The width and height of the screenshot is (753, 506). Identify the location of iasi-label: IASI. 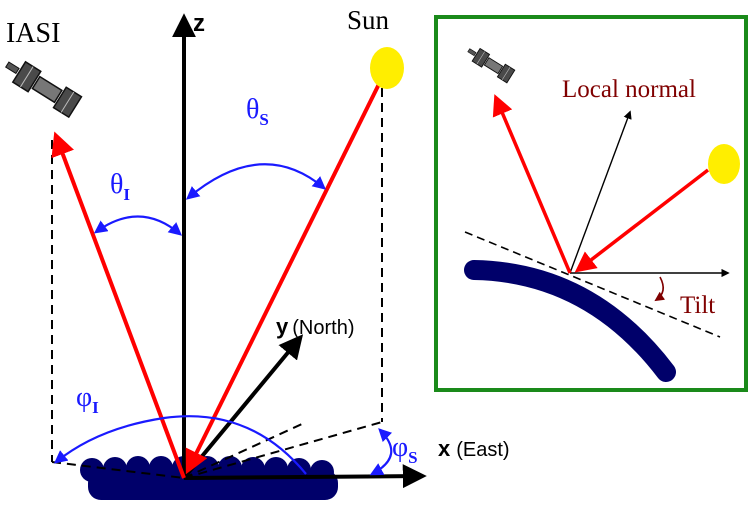
(33, 33).